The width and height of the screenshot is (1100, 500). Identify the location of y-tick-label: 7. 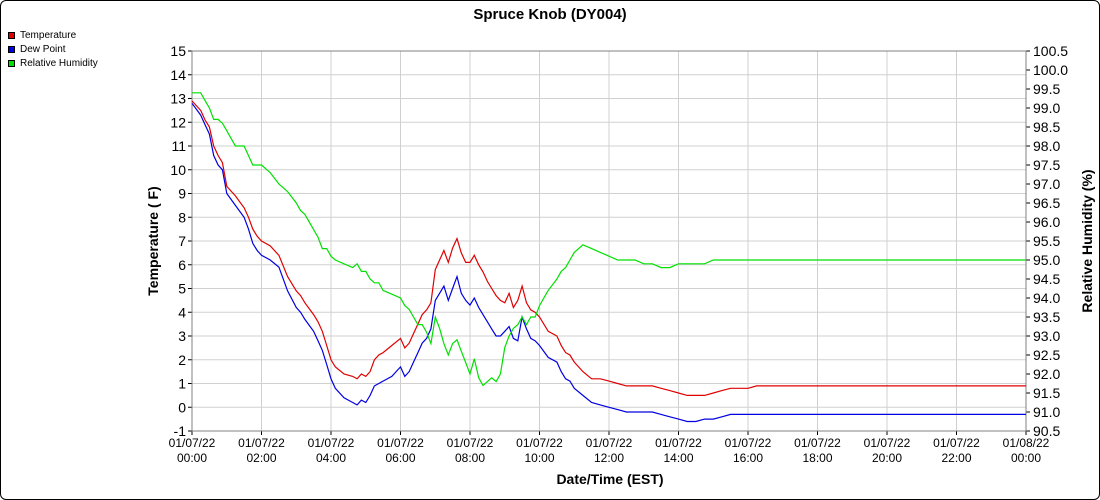
(182, 241).